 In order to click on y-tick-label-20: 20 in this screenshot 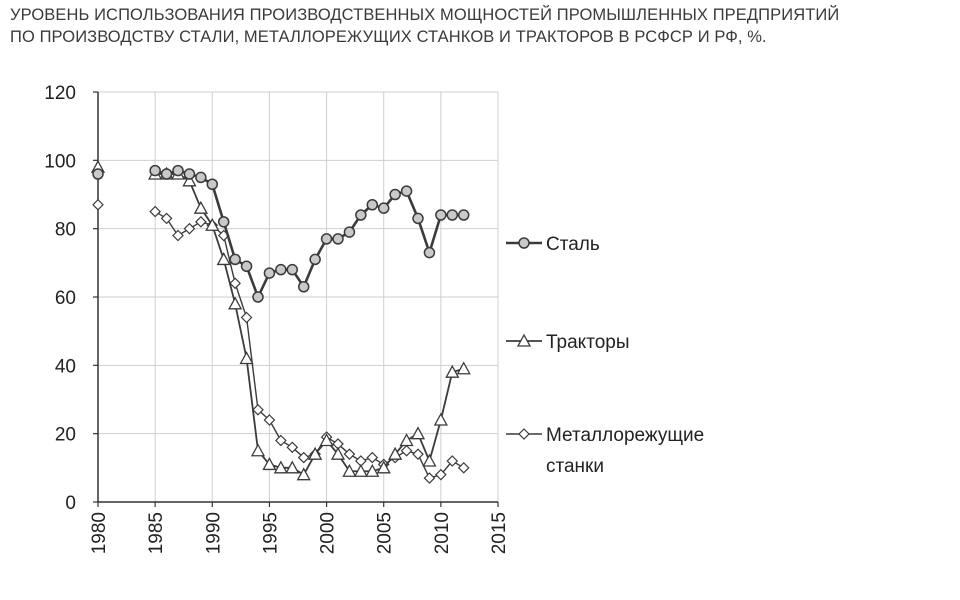, I will do `click(65, 435)`.